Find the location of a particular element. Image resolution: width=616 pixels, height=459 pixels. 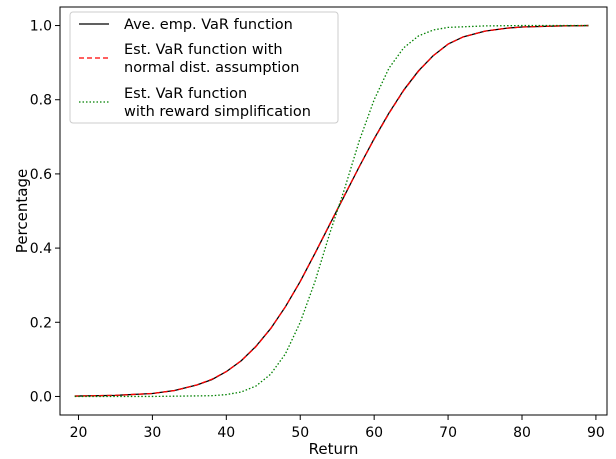

y-tick-label: 0.0 is located at coordinates (41, 397).